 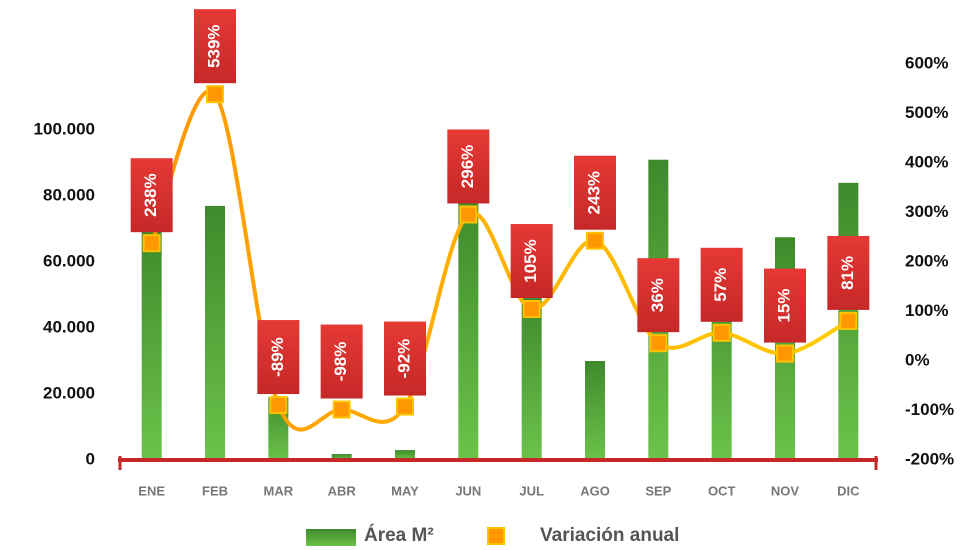 What do you see at coordinates (69, 326) in the screenshot?
I see `y-tick-label: 40.000` at bounding box center [69, 326].